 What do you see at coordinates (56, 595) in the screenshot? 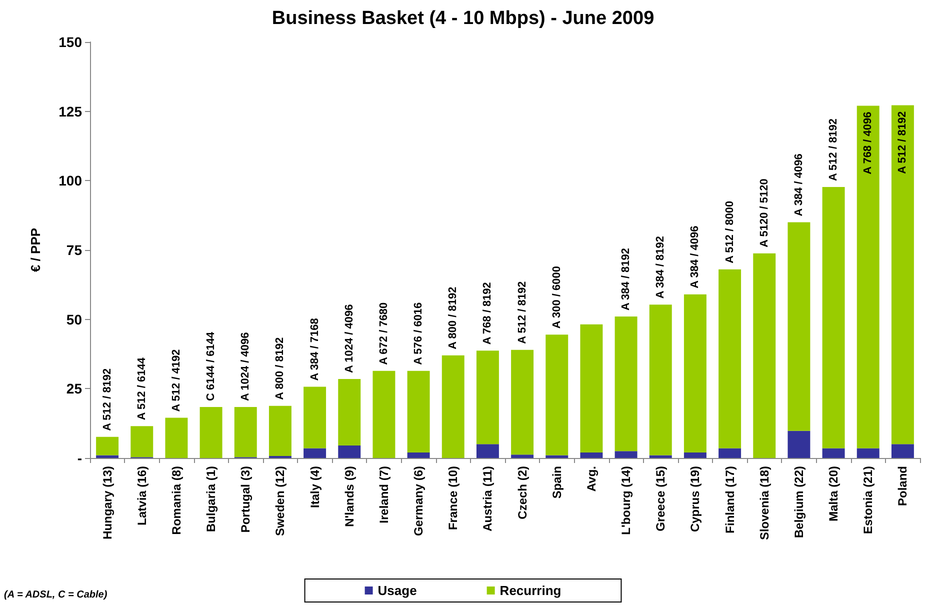
I see `text: (A = ADSL, C = Cable)` at bounding box center [56, 595].